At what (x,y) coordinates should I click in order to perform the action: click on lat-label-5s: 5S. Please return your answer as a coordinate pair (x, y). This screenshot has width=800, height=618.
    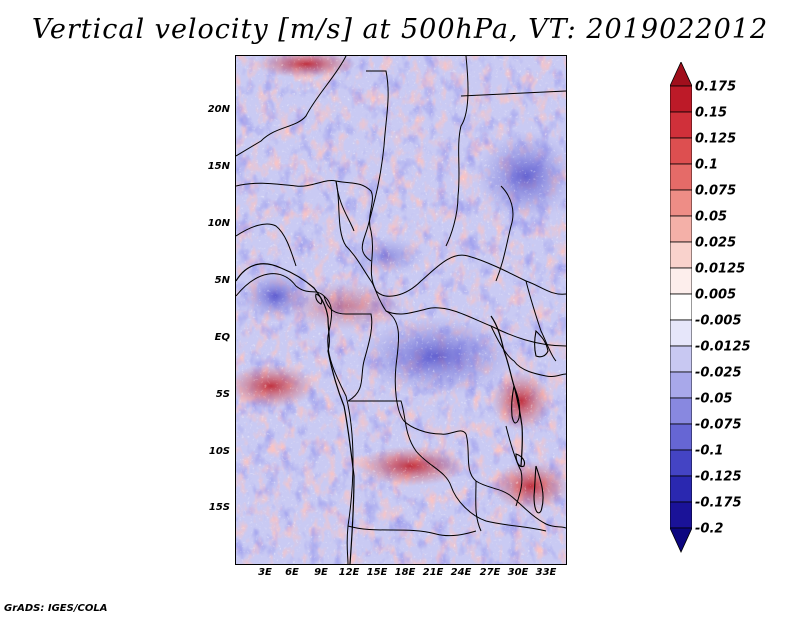
    Looking at the image, I should click on (222, 394).